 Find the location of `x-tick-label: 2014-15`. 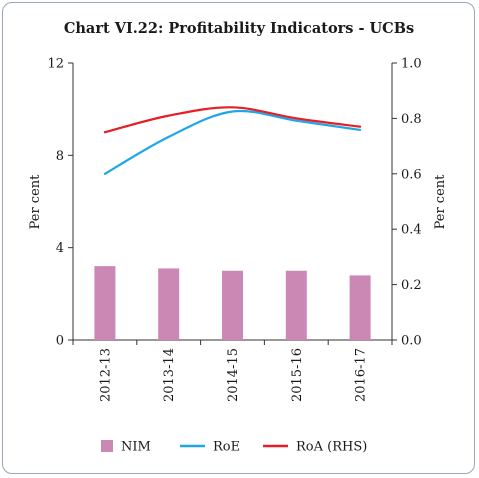

x-tick-label: 2014-15 is located at coordinates (233, 375).